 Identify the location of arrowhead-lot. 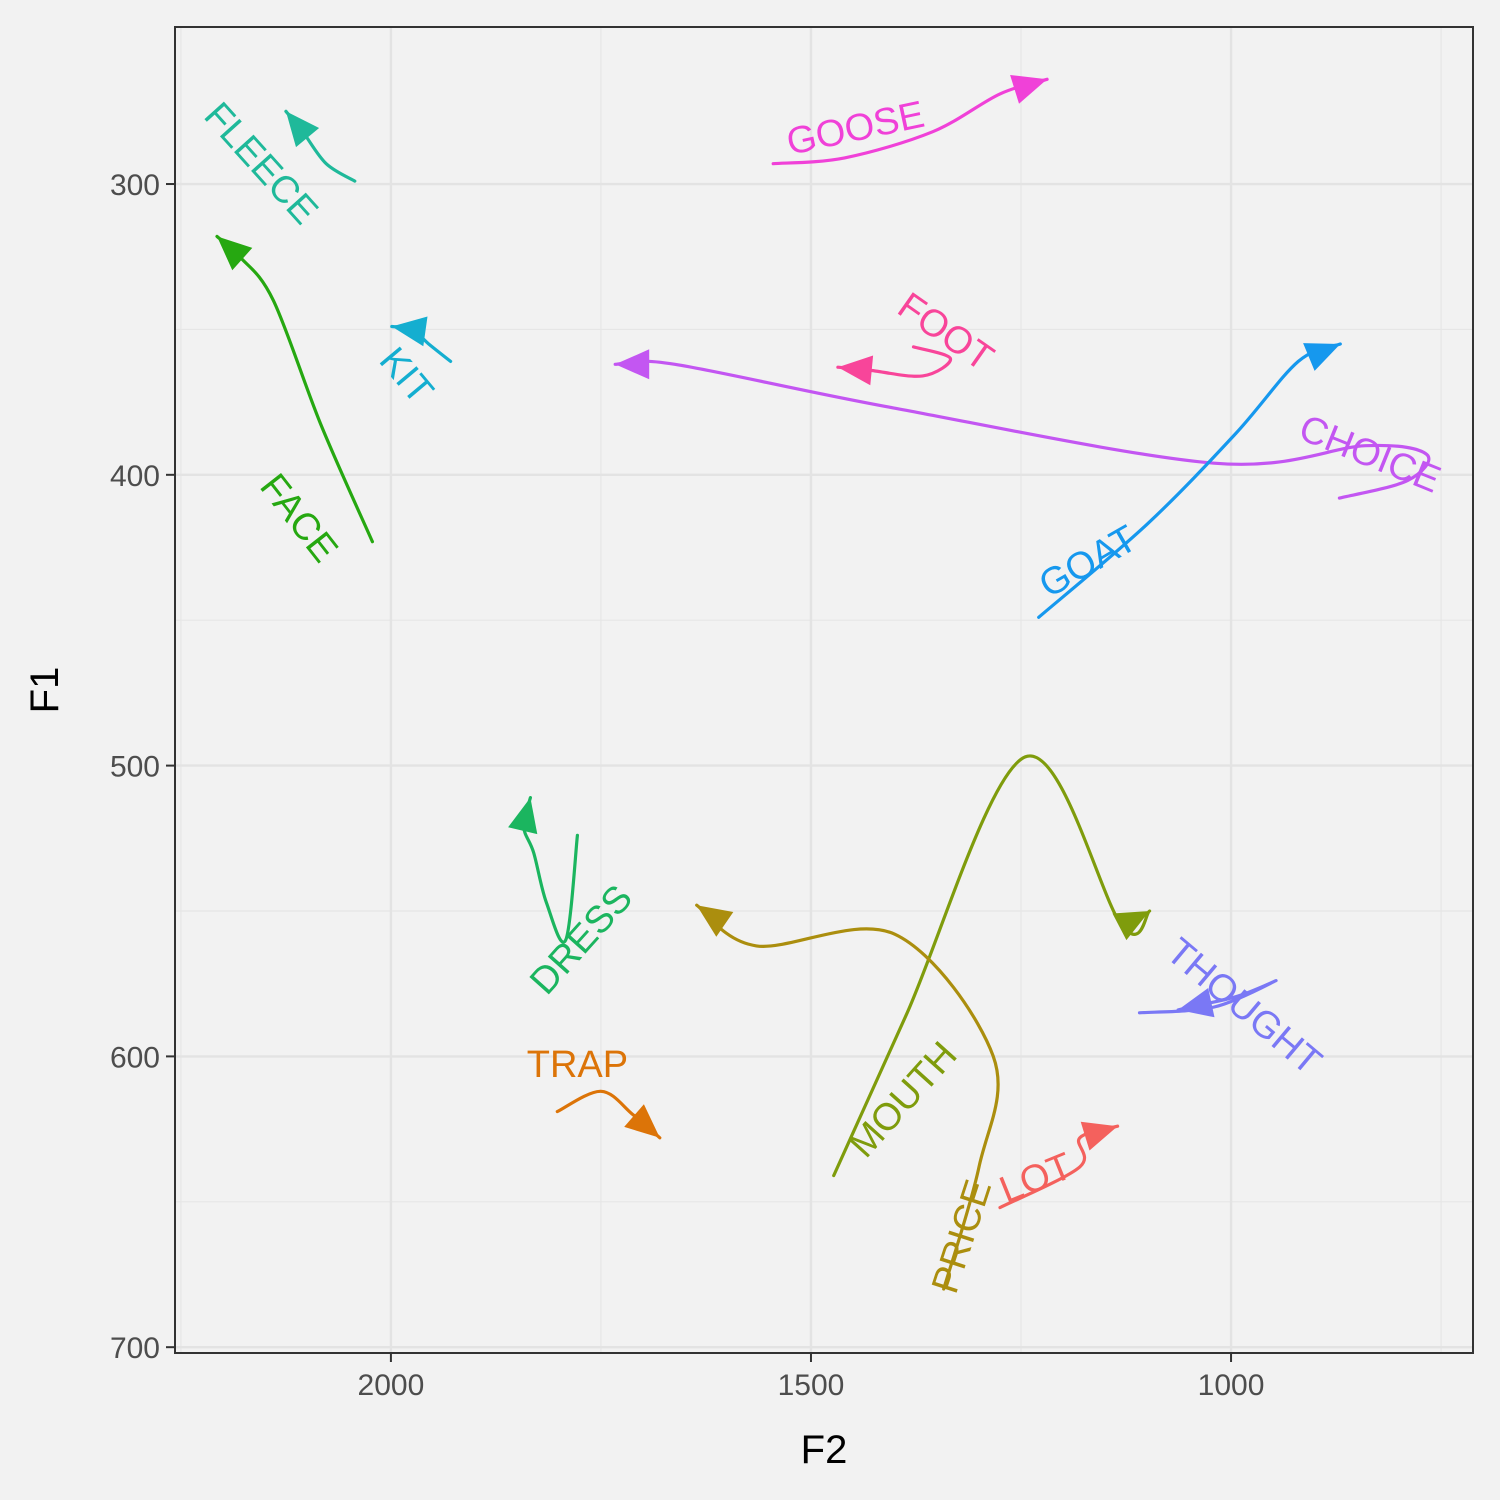
(1099, 1136).